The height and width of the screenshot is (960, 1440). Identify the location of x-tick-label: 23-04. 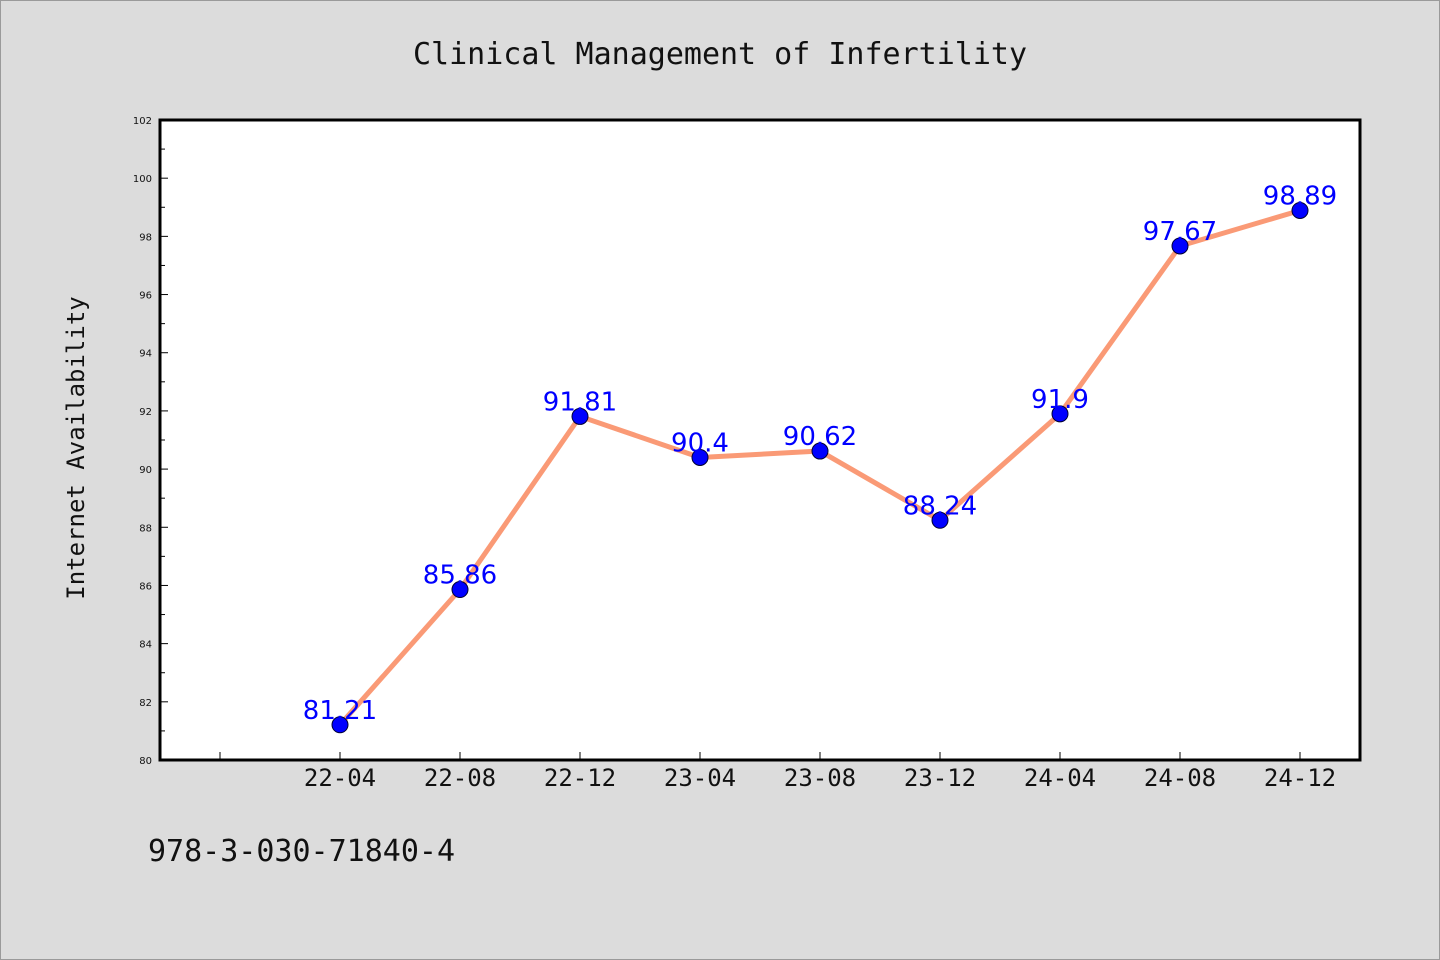
(700, 778).